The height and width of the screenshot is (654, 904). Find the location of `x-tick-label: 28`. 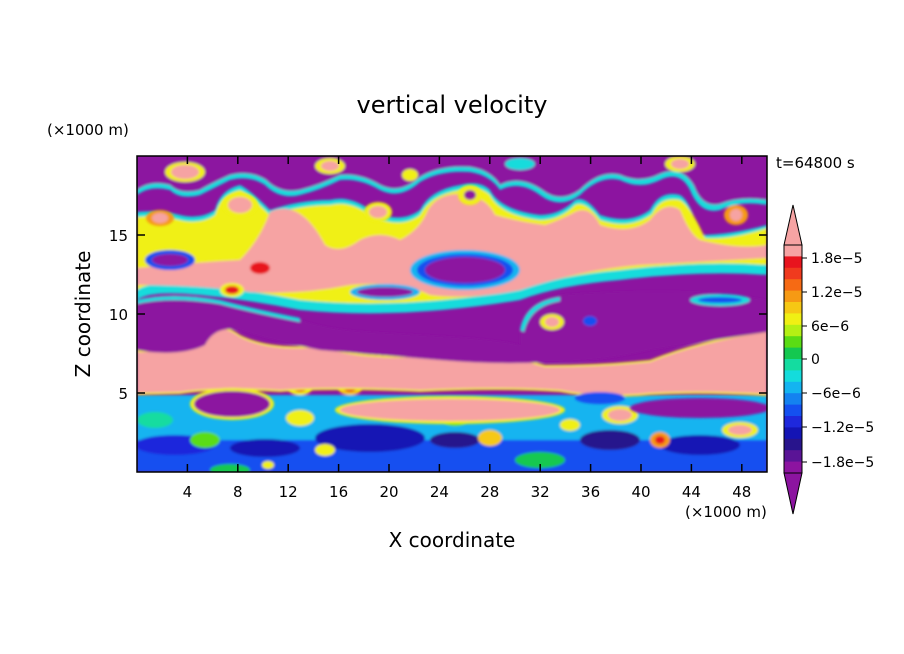

x-tick-label: 28 is located at coordinates (489, 492).